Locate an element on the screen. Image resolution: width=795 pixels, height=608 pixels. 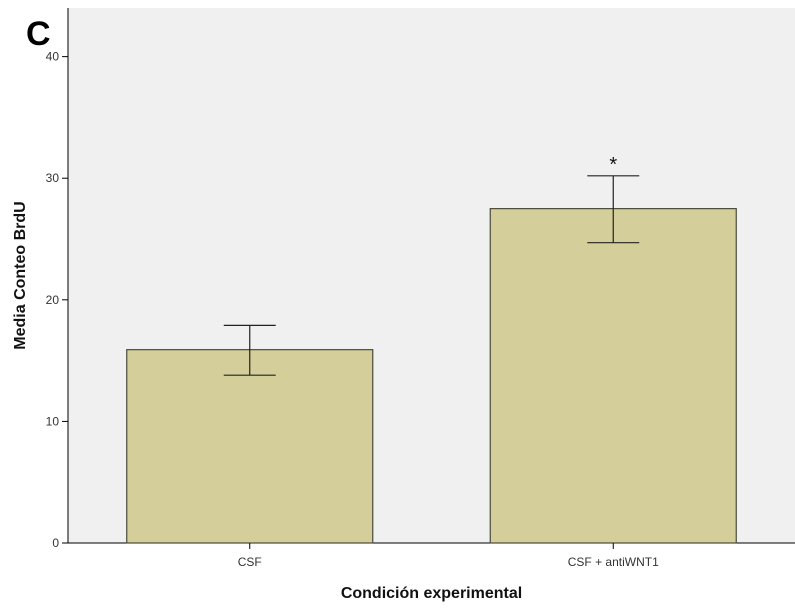
annotations: * is located at coordinates (613, 165).